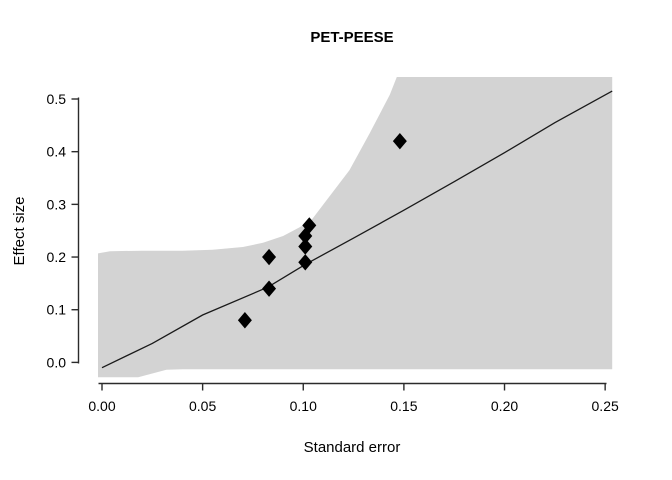 The image size is (672, 480). I want to click on x-tick-label: 0.10, so click(303, 406).